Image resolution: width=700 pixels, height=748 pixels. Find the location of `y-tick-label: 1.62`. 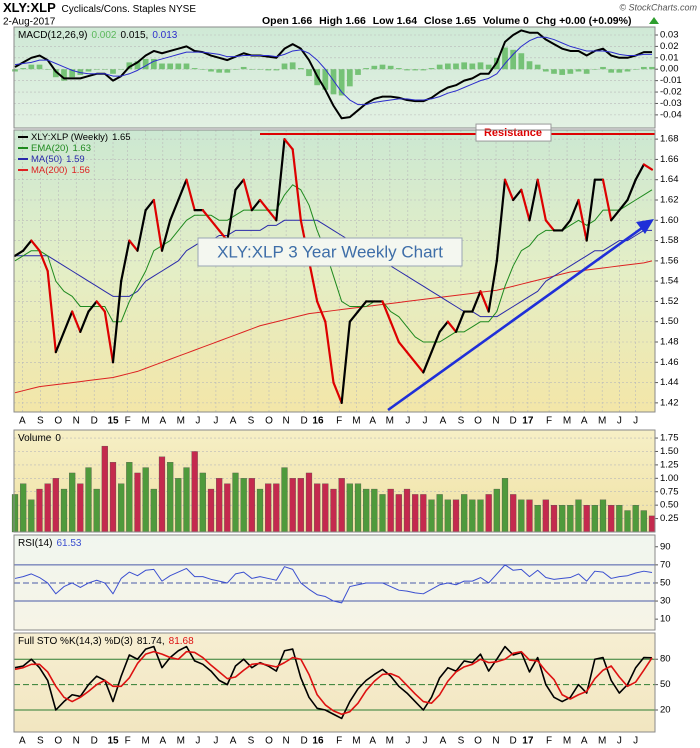

y-tick-label: 1.62 is located at coordinates (669, 200).